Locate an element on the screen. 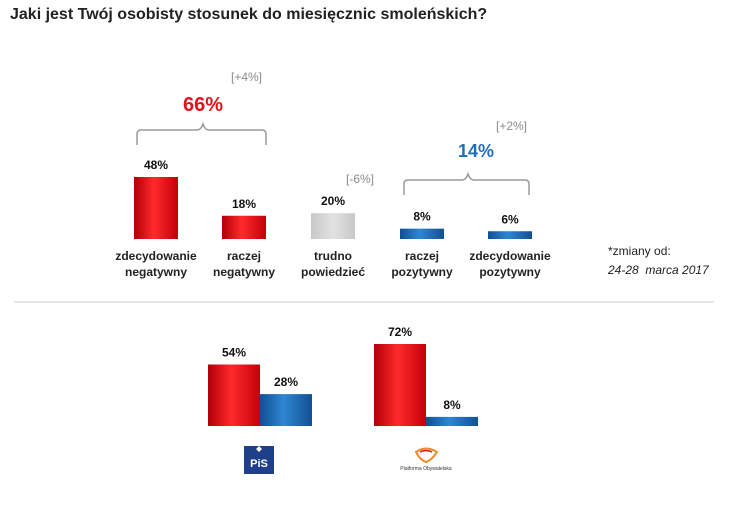 This screenshot has width=729, height=505. svg-text: Platforma Obywatelska is located at coordinates (426, 469).